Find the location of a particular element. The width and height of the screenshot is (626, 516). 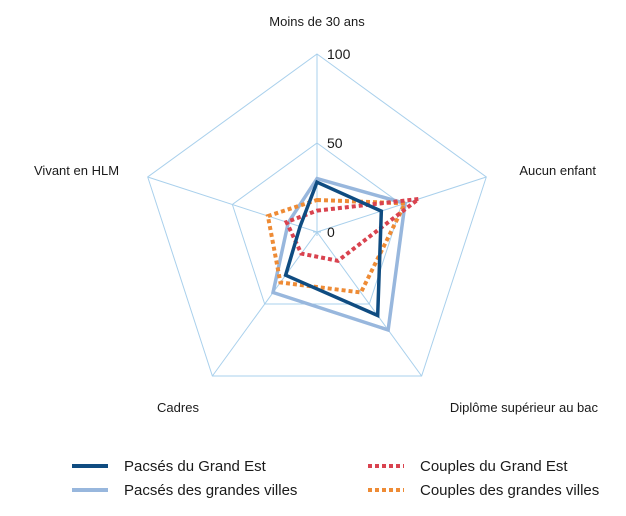

tick-label-100: 100 is located at coordinates (339, 54).